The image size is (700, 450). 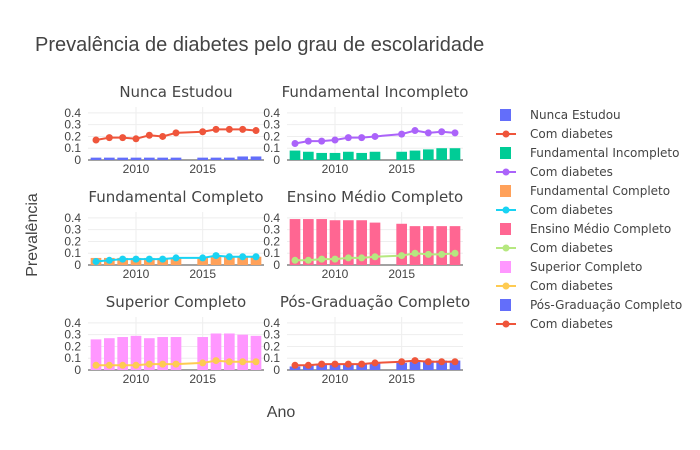 I want to click on legend-item-bar: Nunca Estudou, so click(x=560, y=115).